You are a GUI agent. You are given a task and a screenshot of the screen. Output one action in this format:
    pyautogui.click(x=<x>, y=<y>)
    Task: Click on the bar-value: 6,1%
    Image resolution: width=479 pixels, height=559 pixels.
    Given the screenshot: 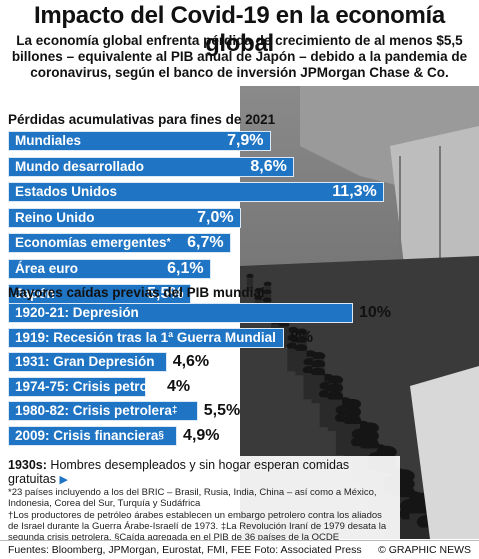 What is the action you would take?
    pyautogui.click(x=185, y=268)
    